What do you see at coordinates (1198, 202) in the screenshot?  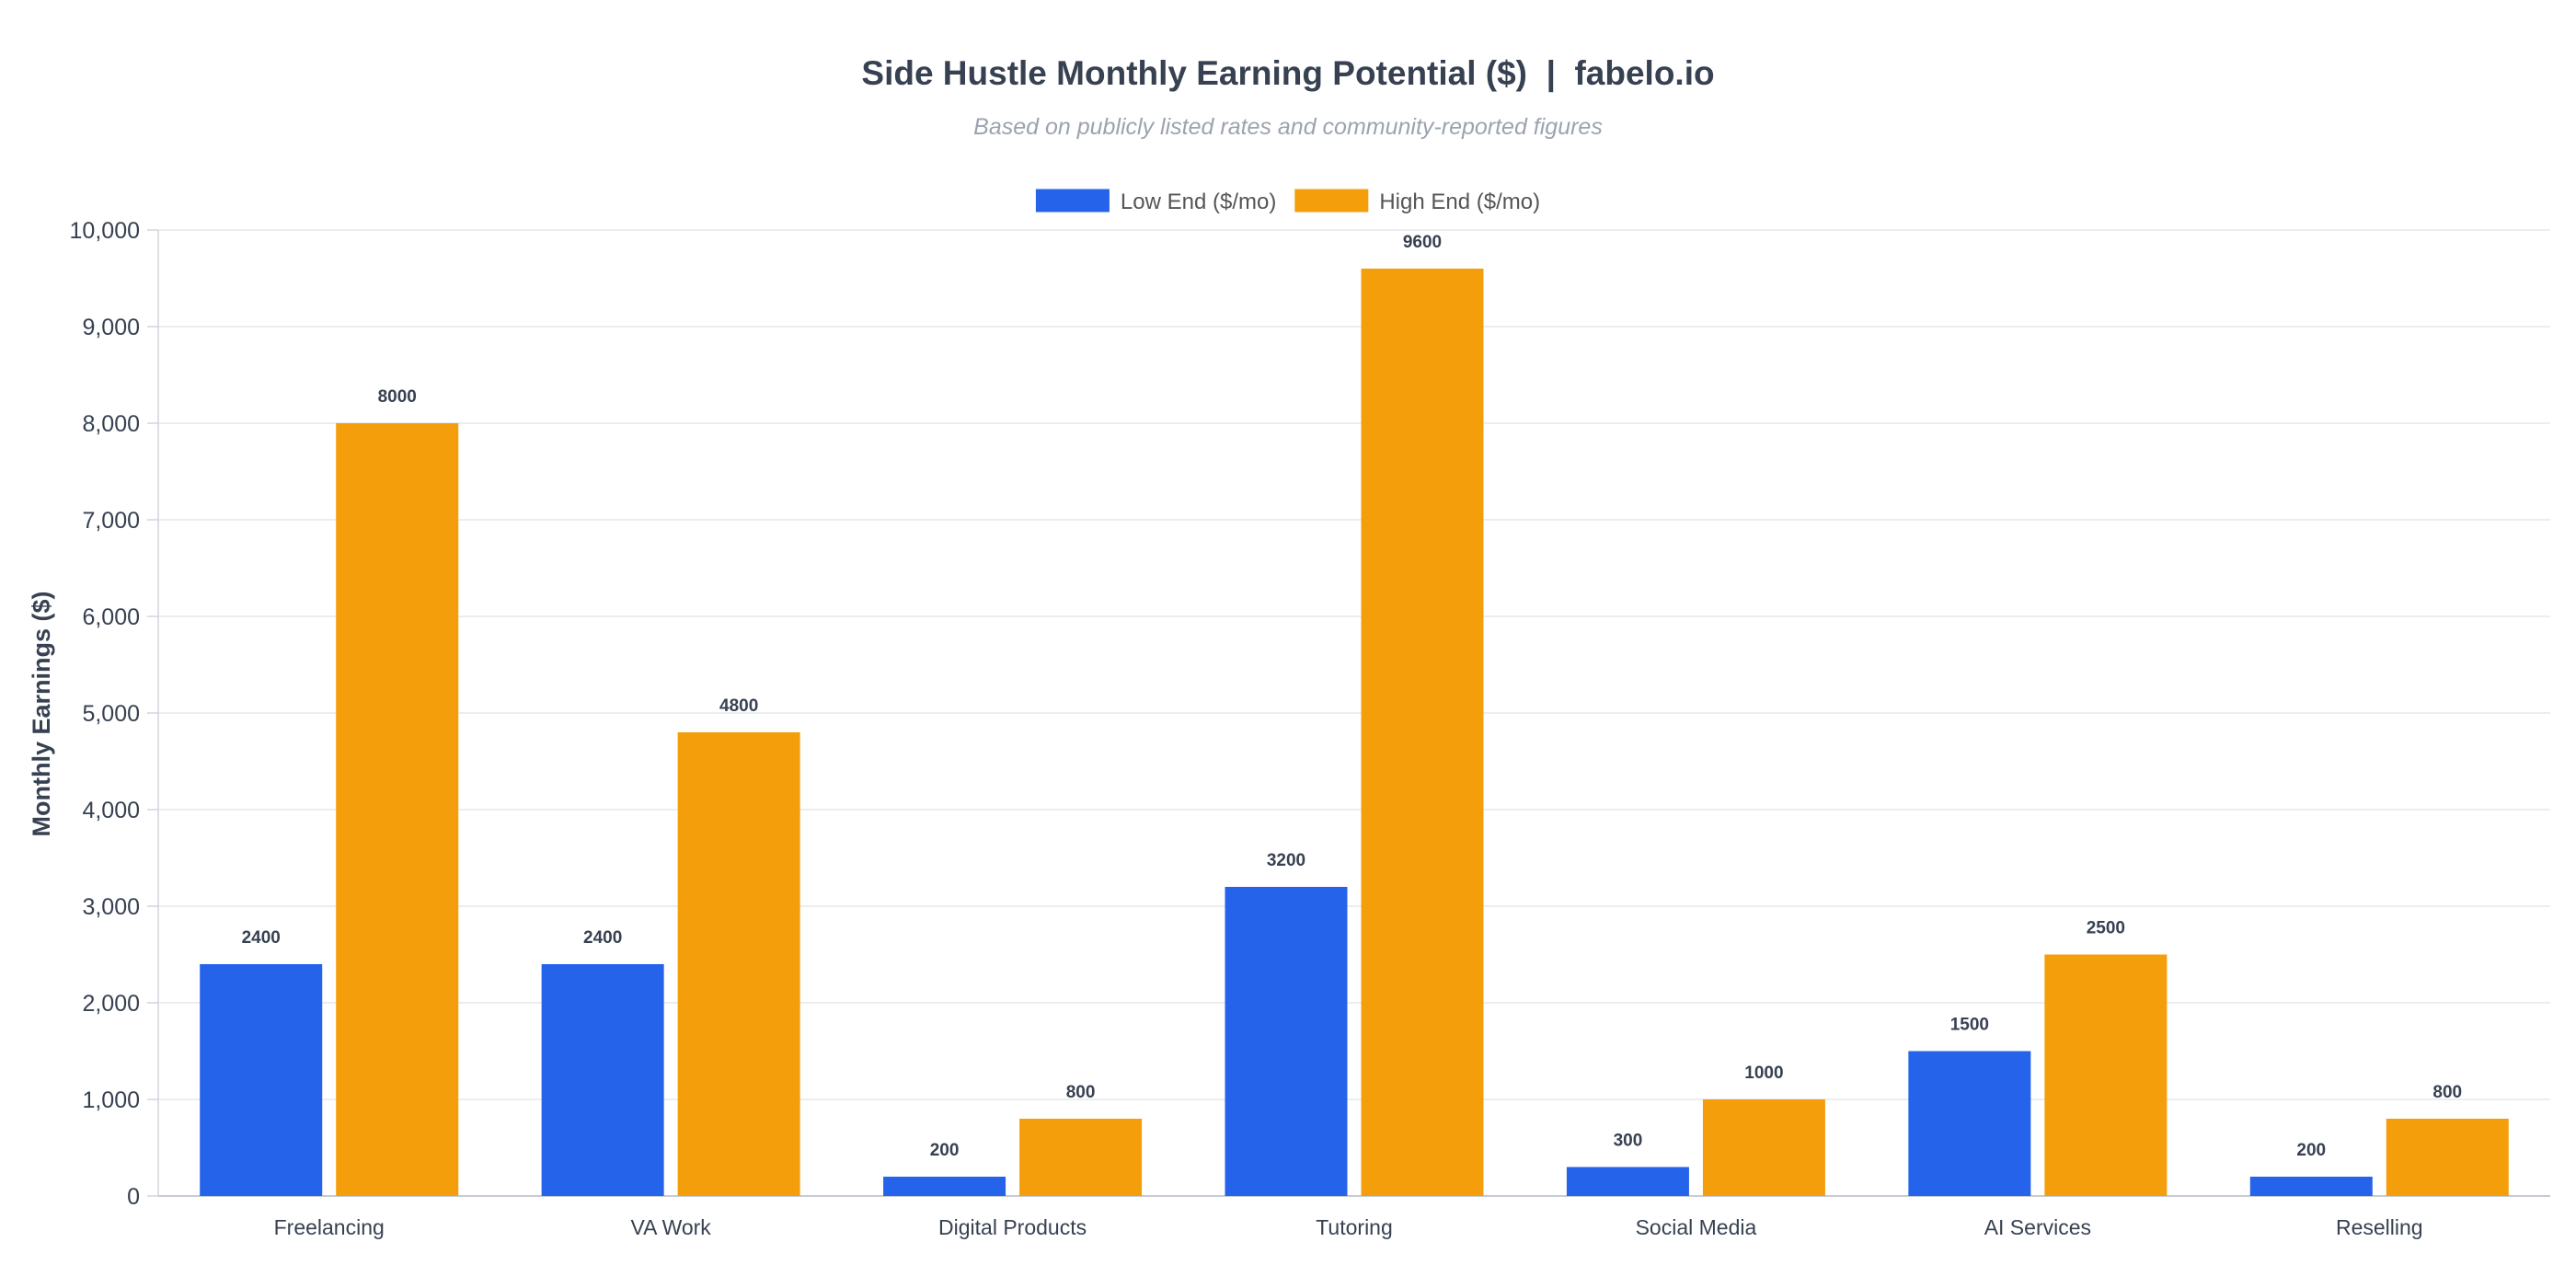 I see `legend-label: Low End ($/mo)` at bounding box center [1198, 202].